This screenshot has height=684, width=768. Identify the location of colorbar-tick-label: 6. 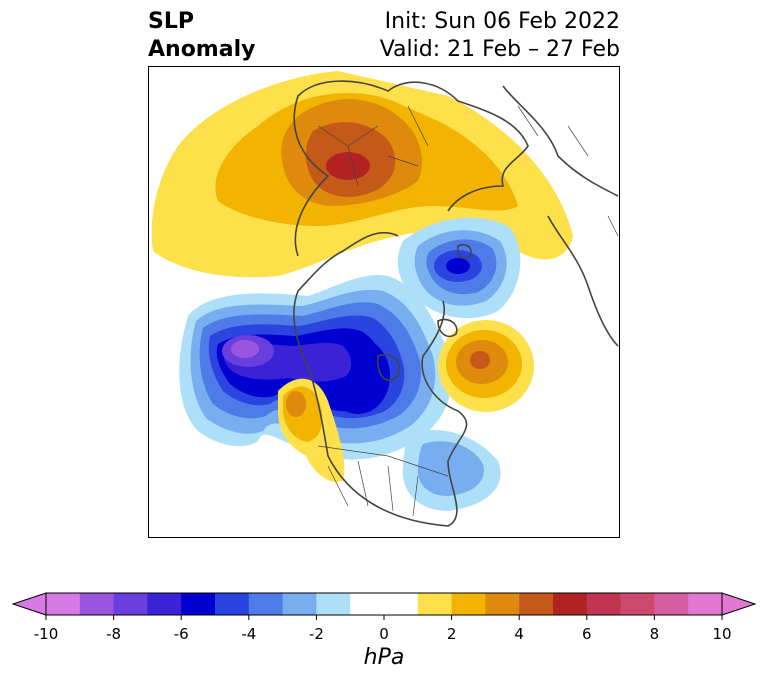
(587, 634).